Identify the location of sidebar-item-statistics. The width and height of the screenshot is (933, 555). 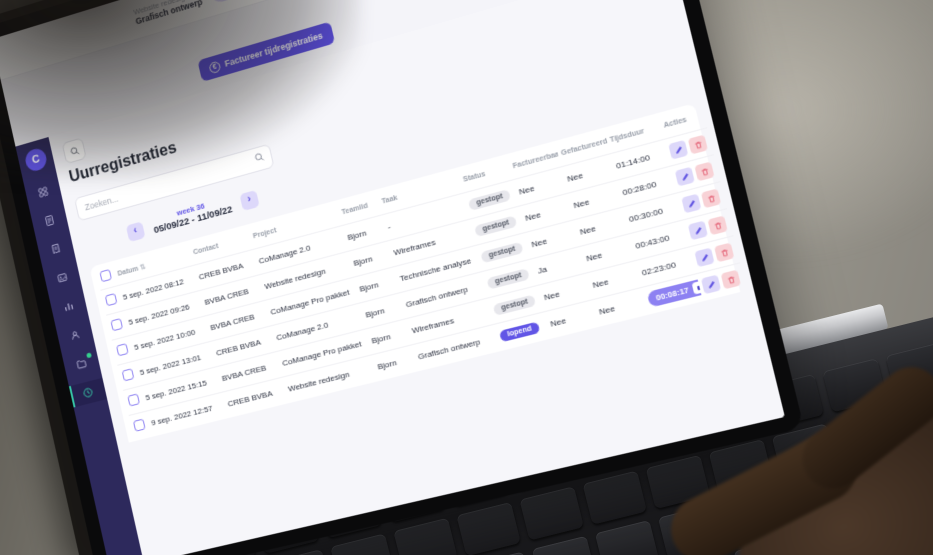
(69, 306).